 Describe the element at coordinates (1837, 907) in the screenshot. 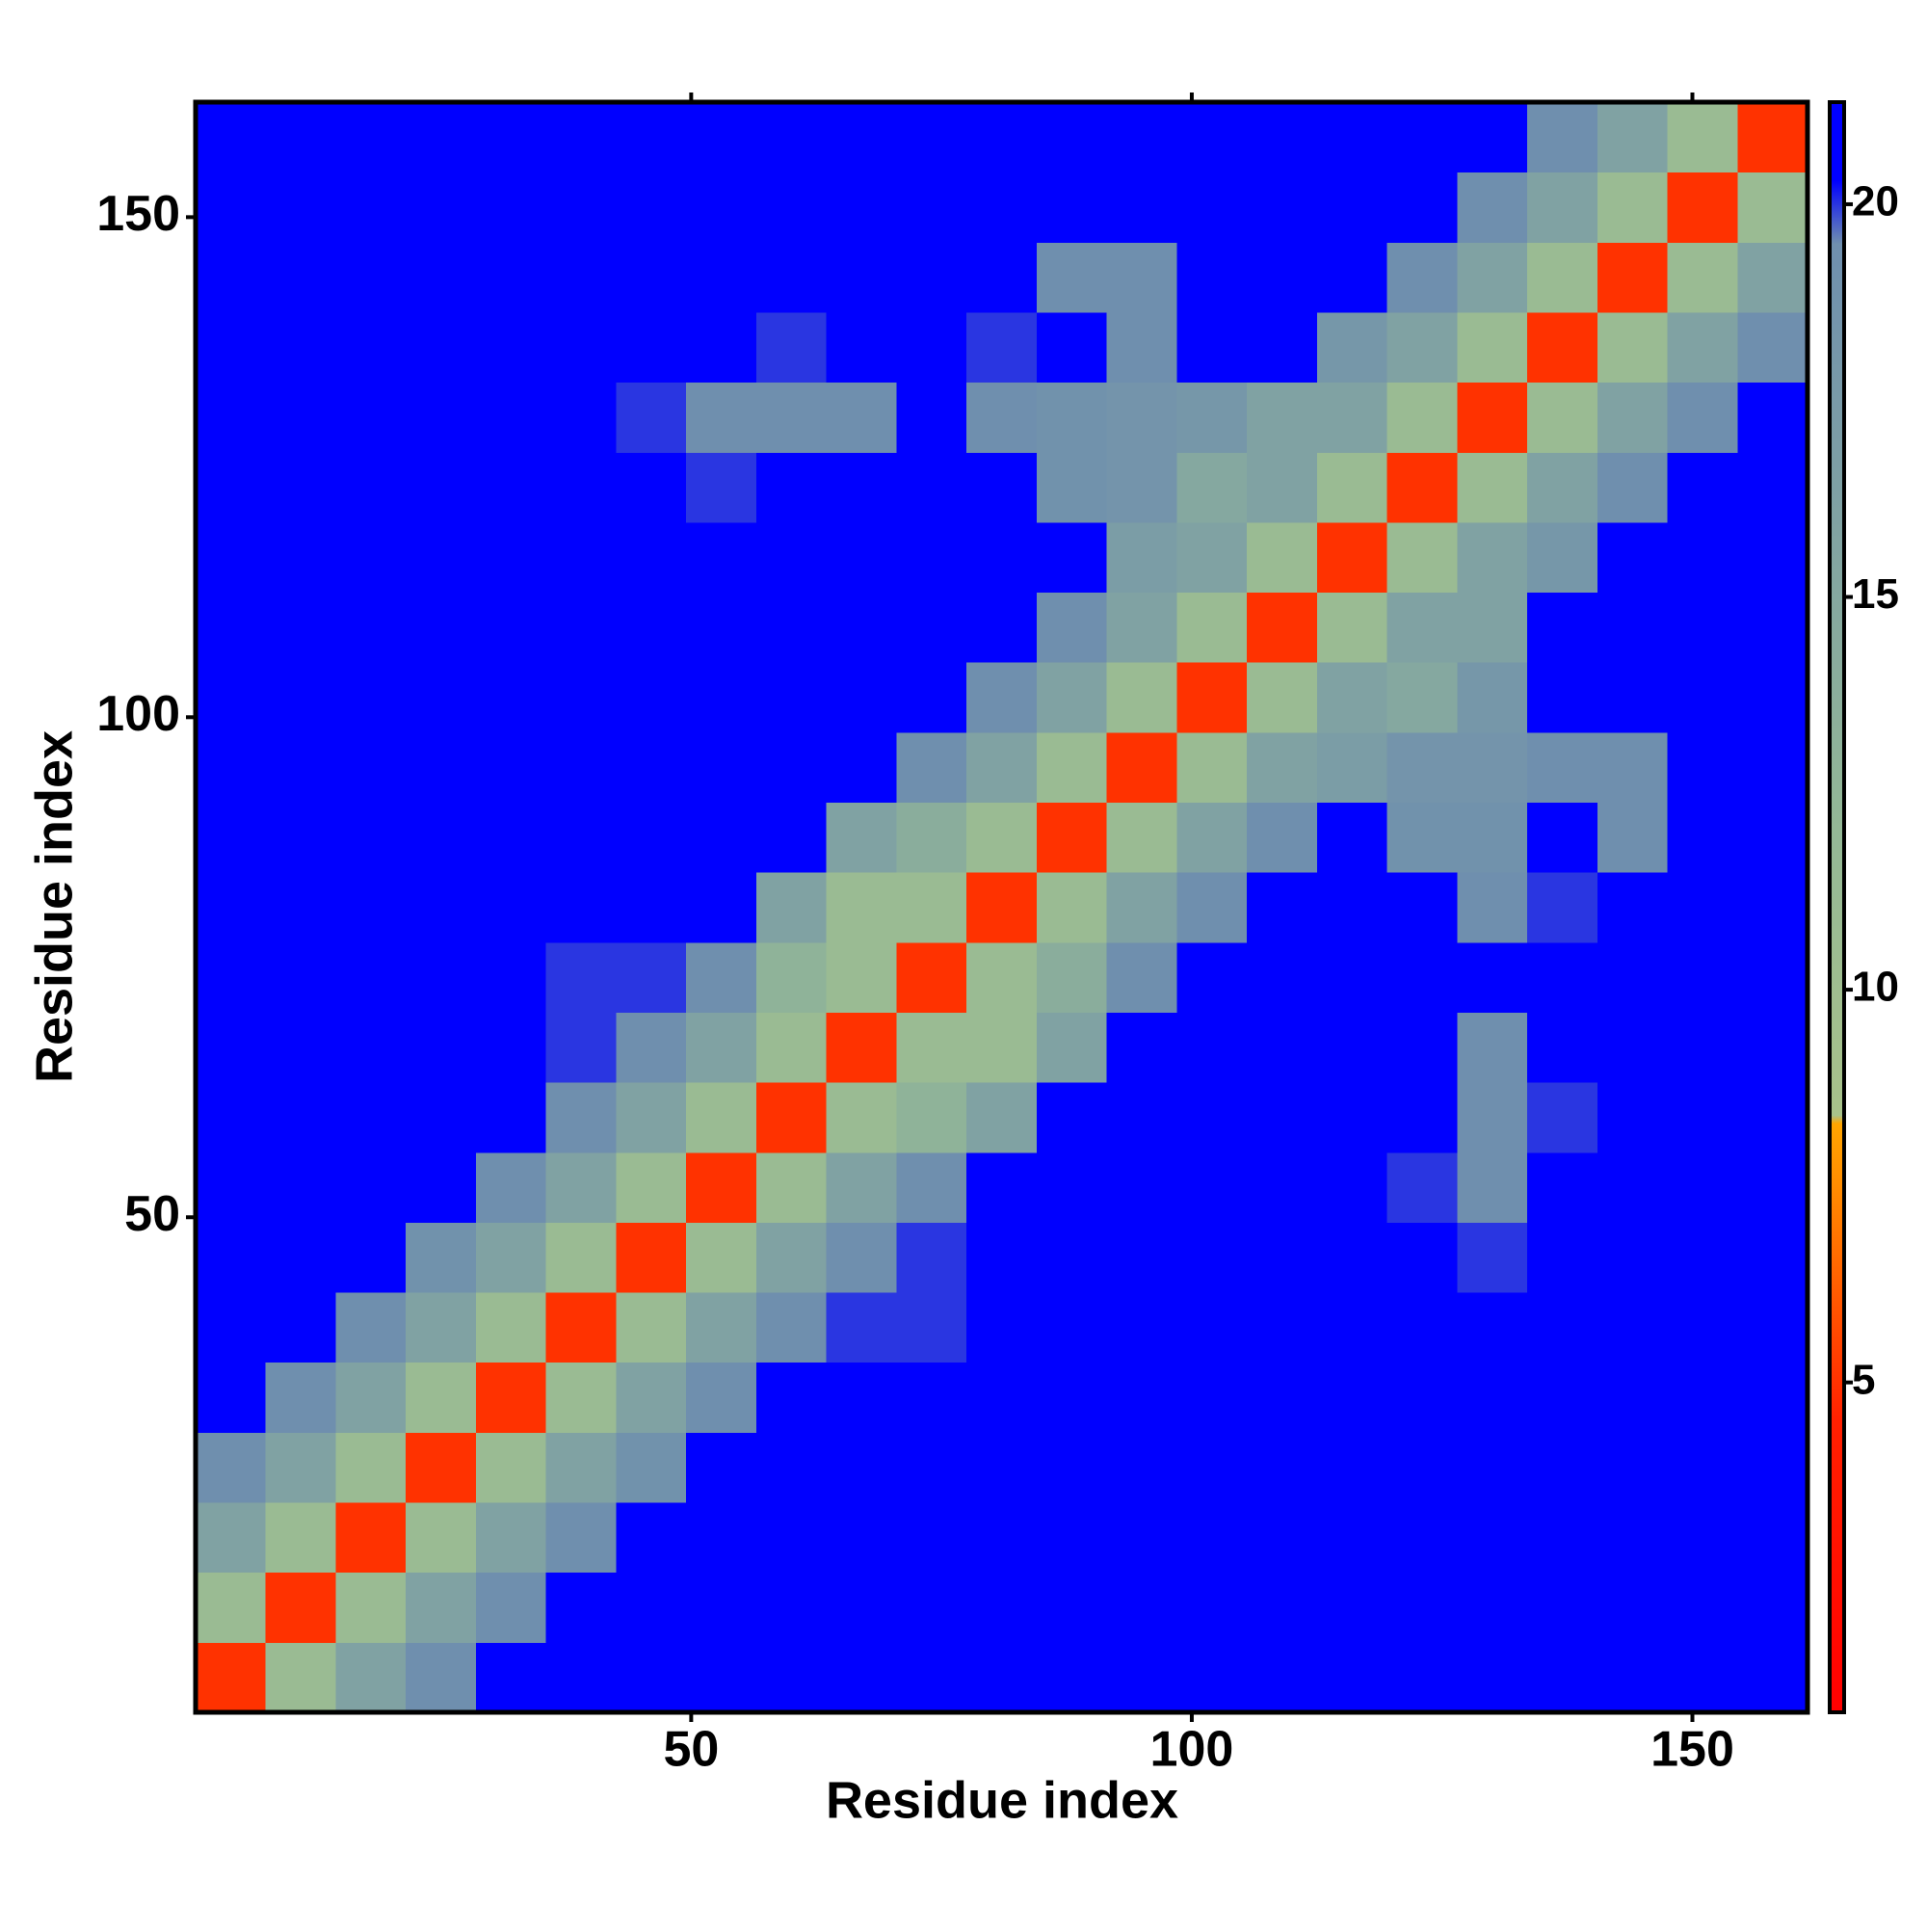

I see `colorbar-frame` at that location.